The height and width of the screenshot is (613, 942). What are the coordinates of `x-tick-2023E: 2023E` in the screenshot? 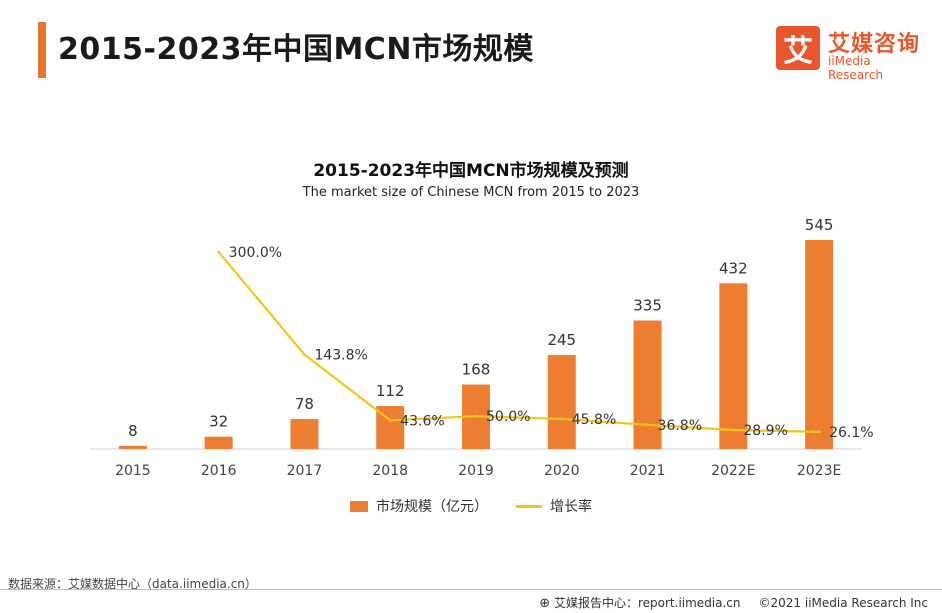 It's located at (819, 471).